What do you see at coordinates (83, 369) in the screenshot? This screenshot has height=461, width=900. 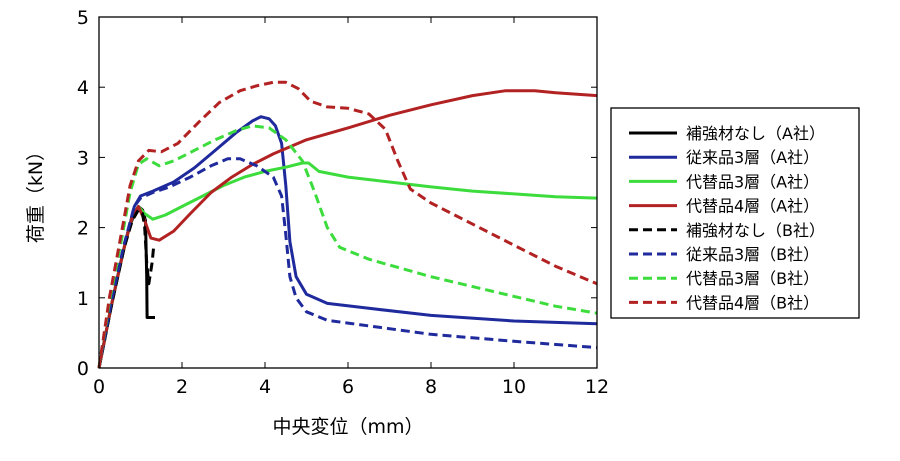 I see `y-tick-label: 0` at bounding box center [83, 369].